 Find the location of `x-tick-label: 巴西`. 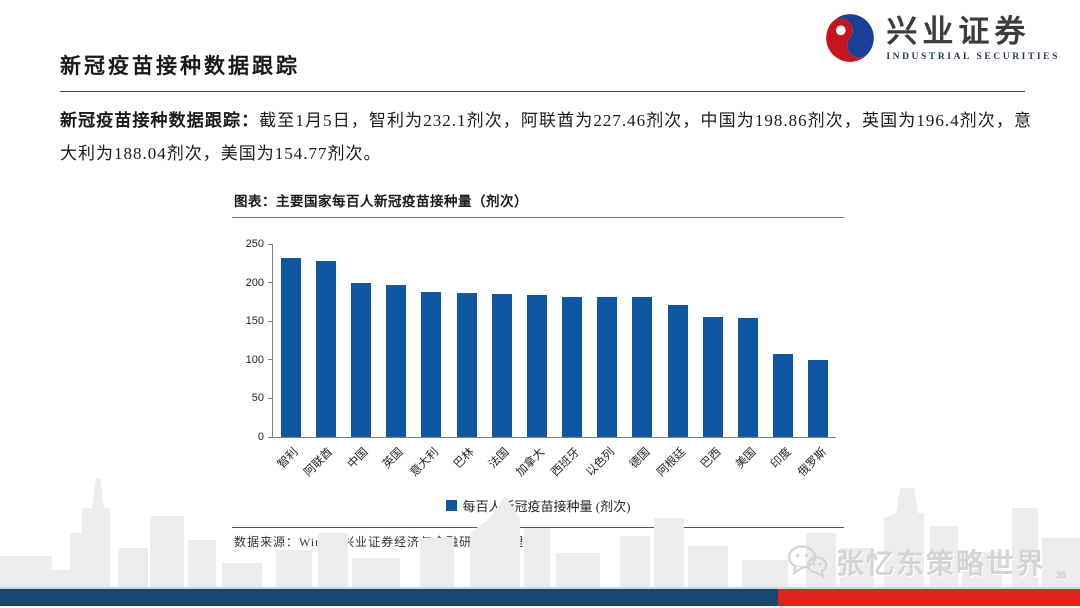

x-tick-label: 巴西 is located at coordinates (711, 458).